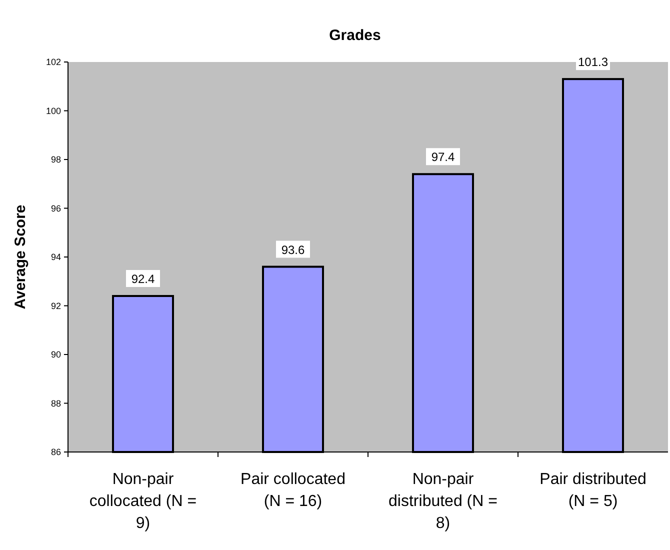 Image resolution: width=670 pixels, height=550 pixels. Describe the element at coordinates (55, 355) in the screenshot. I see `y-tick-label: 90` at that location.